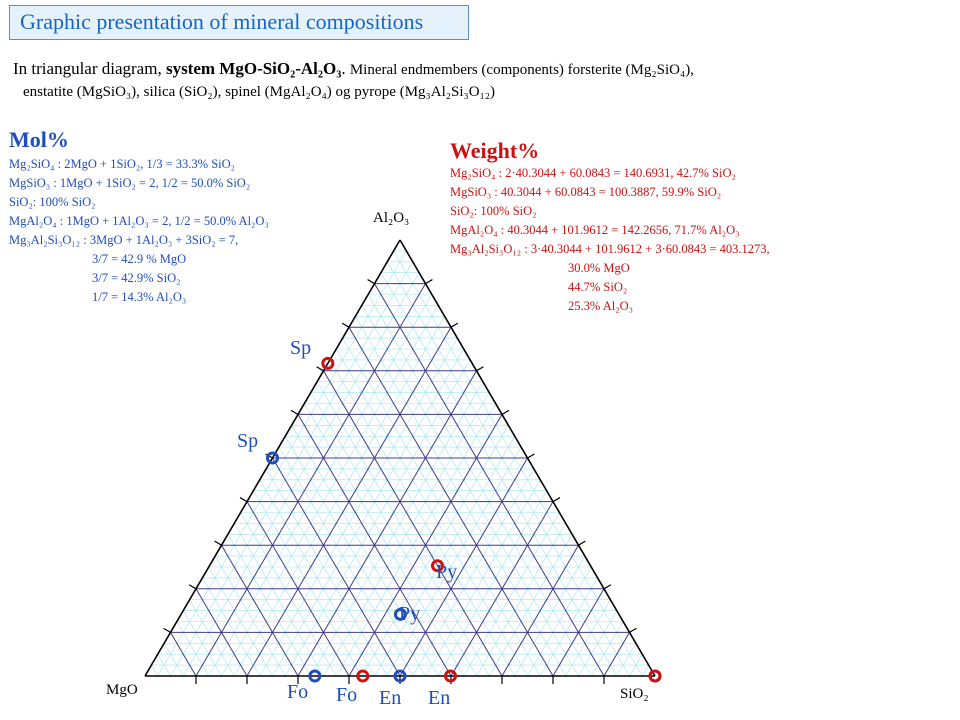  What do you see at coordinates (347, 695) in the screenshot?
I see `point-label-fo-weight: Fo` at bounding box center [347, 695].